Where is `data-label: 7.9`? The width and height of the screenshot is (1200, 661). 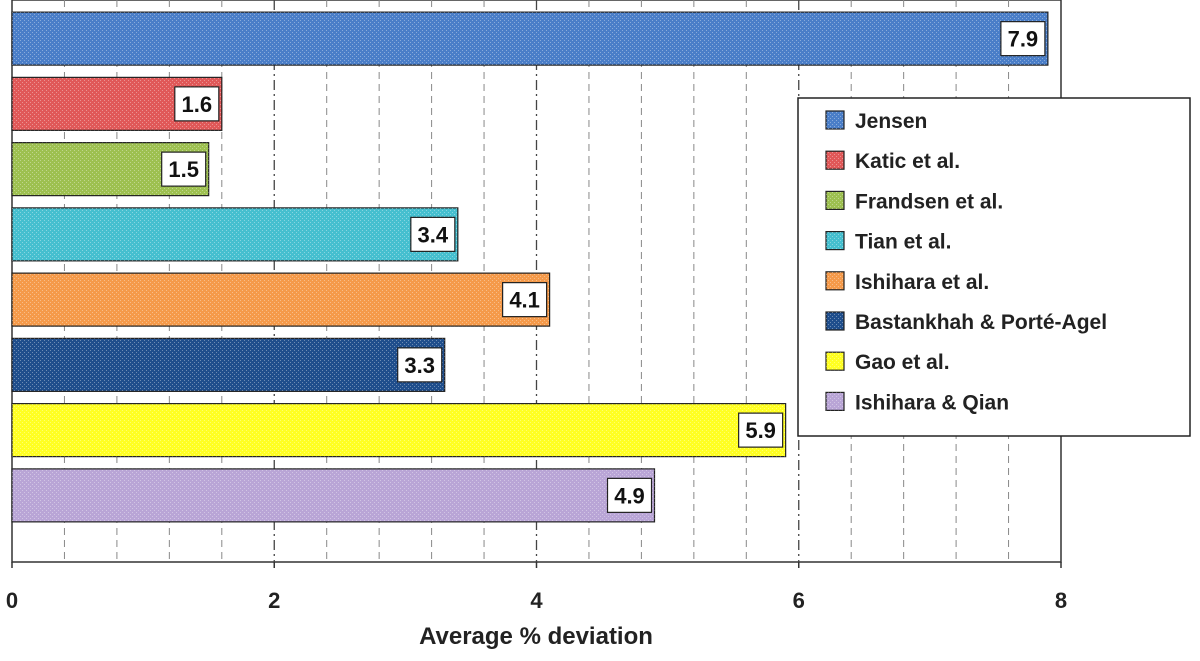
data-label: 7.9 is located at coordinates (1023, 39).